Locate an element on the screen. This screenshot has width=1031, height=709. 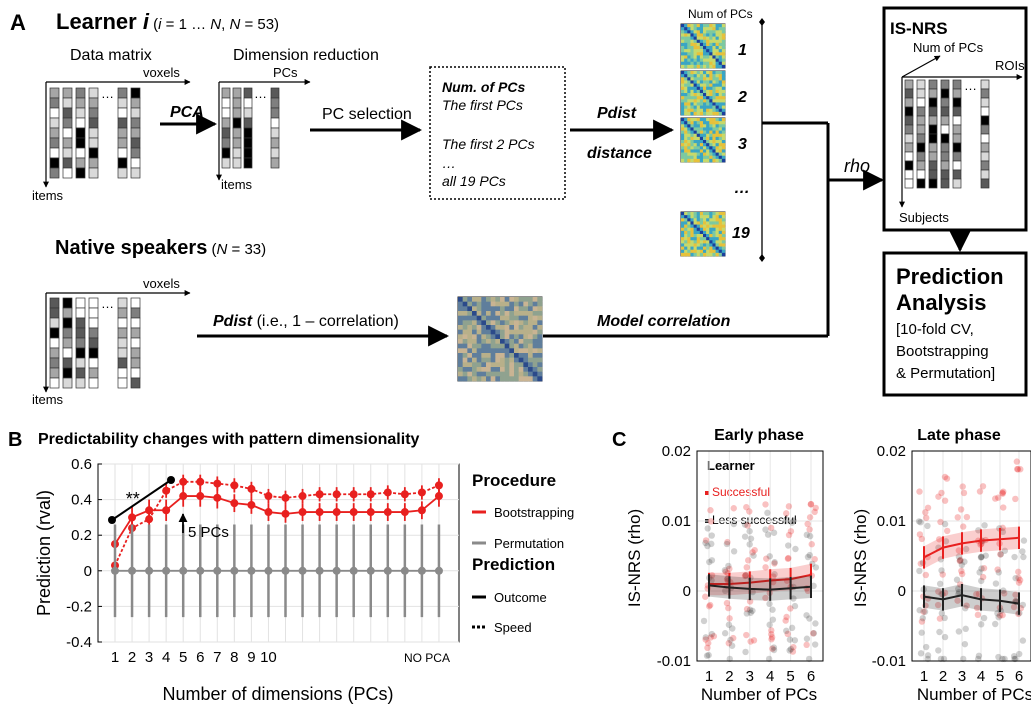
data-point is located at coordinates (370, 512).